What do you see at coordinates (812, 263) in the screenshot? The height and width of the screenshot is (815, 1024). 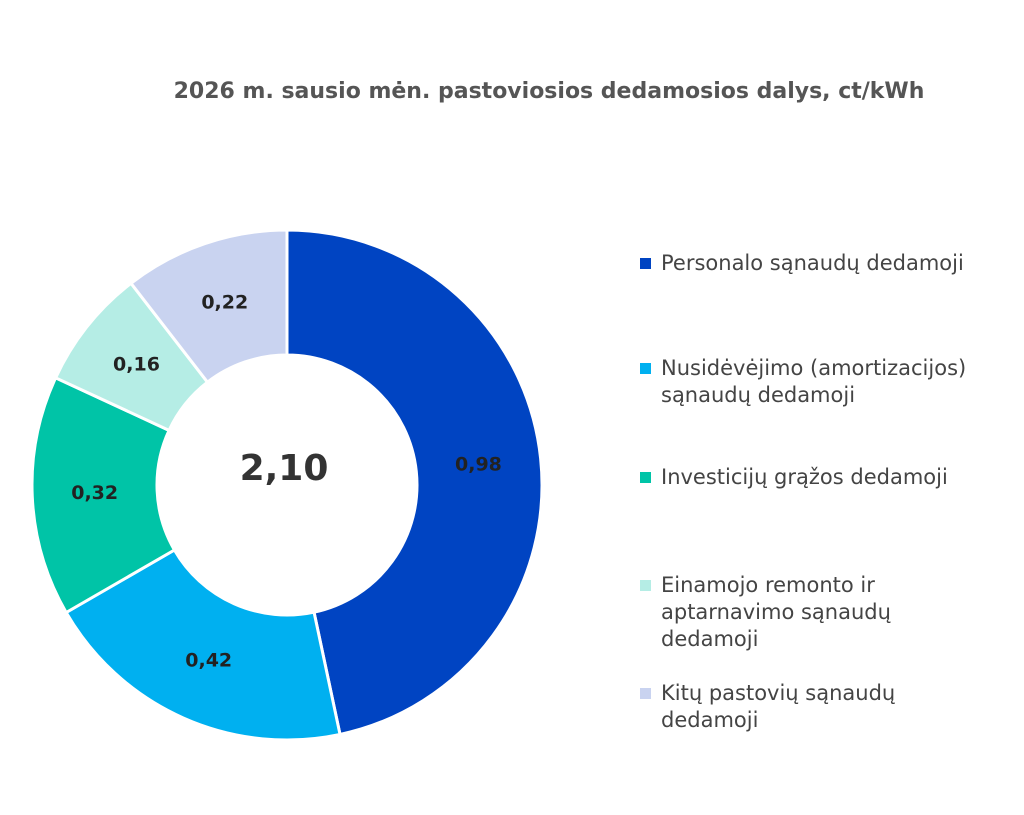 I see `legend-label: Personalo sąnaudų dedamoji` at bounding box center [812, 263].